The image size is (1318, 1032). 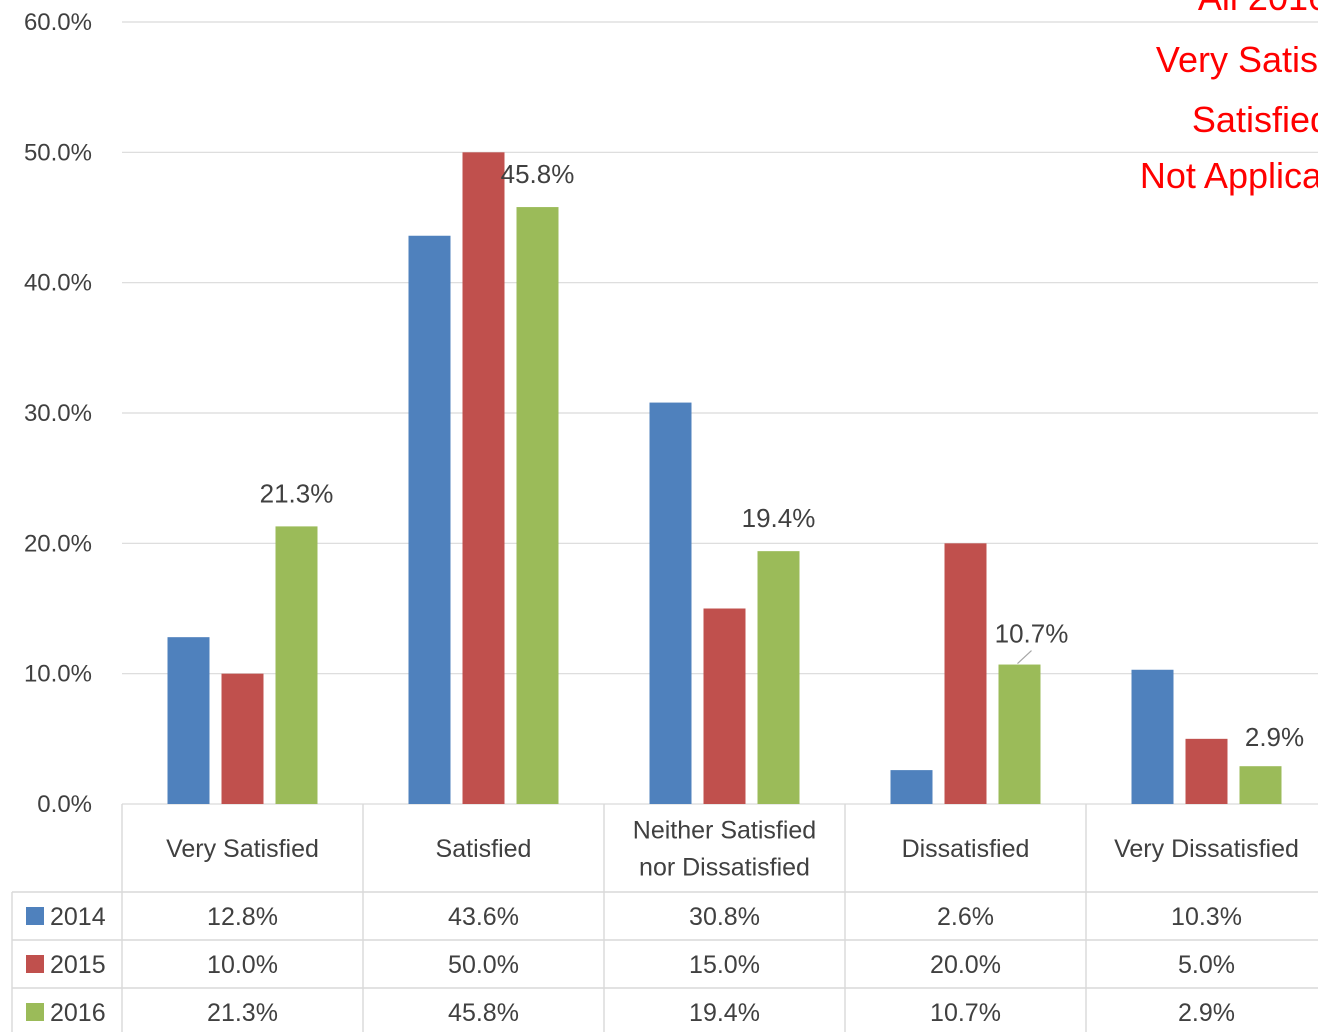 What do you see at coordinates (58, 152) in the screenshot?
I see `y-tick-label: 50.0%` at bounding box center [58, 152].